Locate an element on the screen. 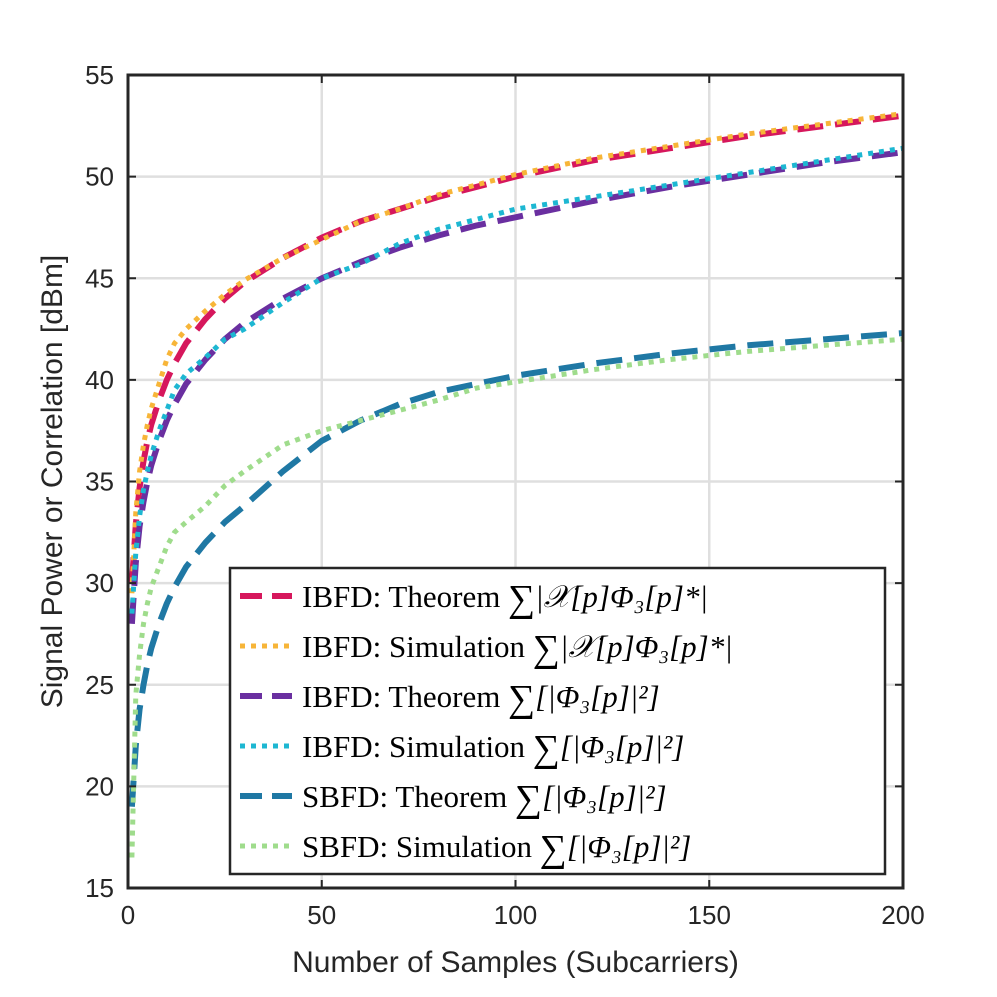  x-tick-label: 0 is located at coordinates (128, 915).